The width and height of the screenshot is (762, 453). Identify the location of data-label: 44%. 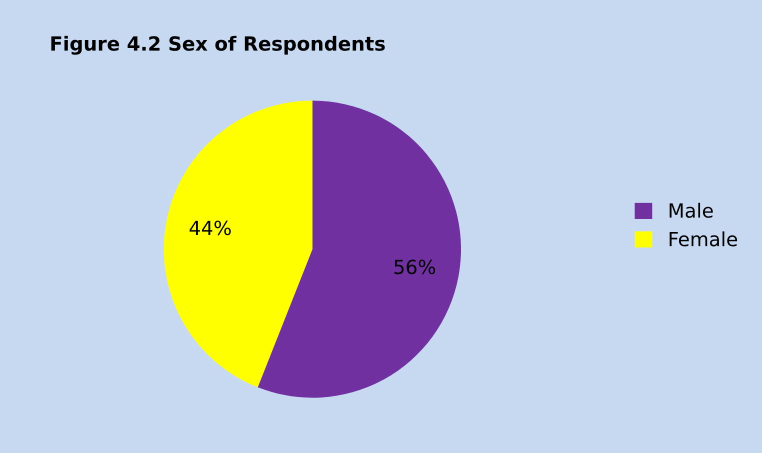
(210, 228).